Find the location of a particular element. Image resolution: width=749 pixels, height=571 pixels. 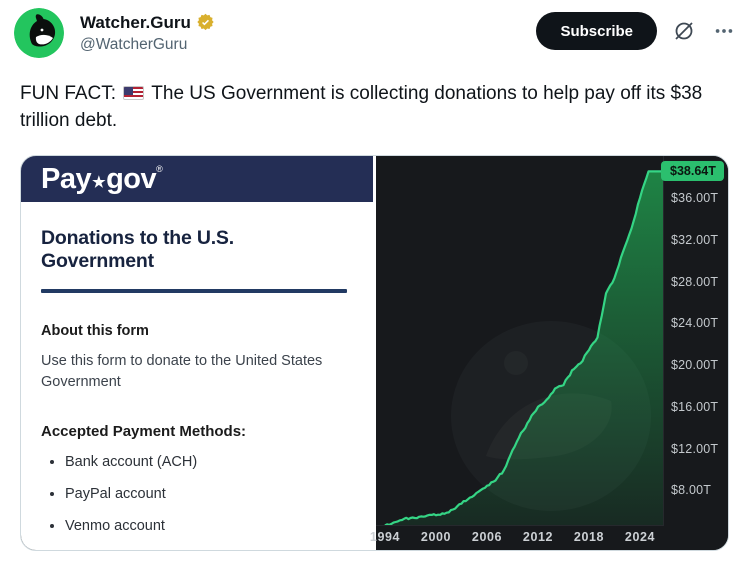

registered-mark: ® is located at coordinates (159, 168).